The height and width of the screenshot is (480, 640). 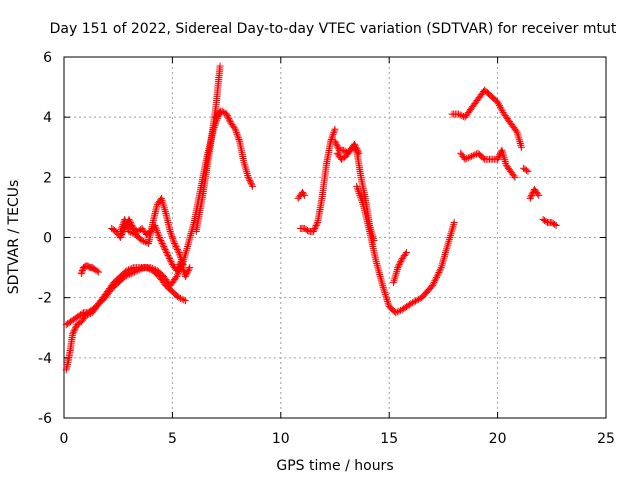 I want to click on x-tick-label: 25, so click(x=606, y=439).